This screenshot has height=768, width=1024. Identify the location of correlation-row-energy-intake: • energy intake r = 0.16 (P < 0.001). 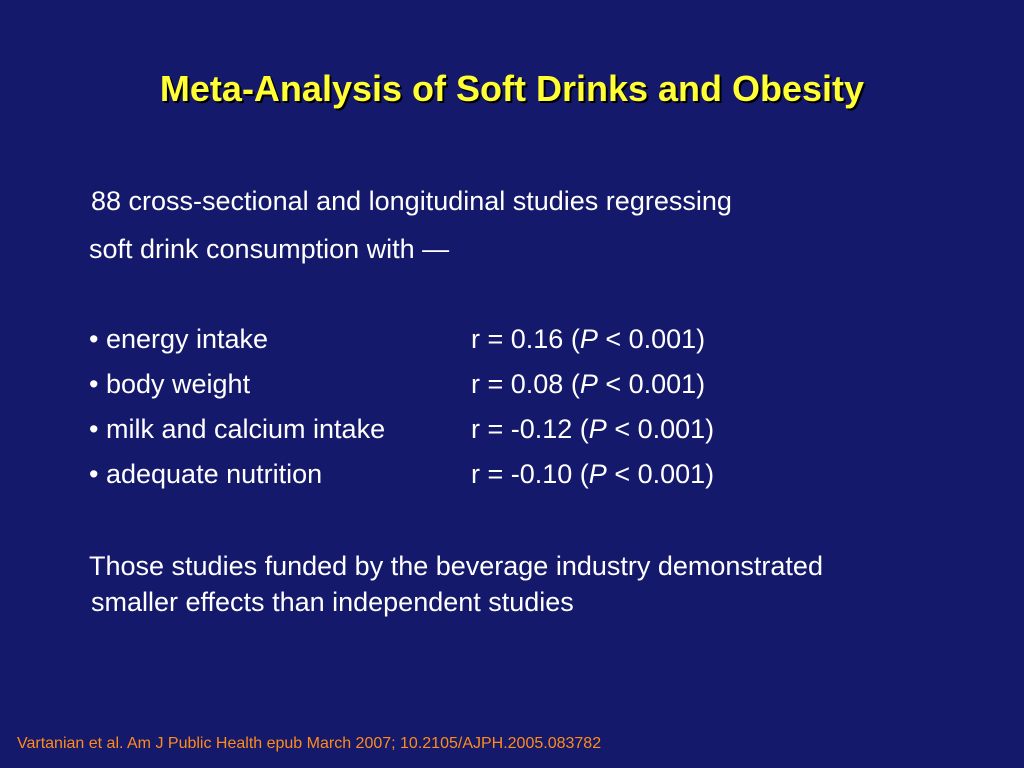
(439, 341).